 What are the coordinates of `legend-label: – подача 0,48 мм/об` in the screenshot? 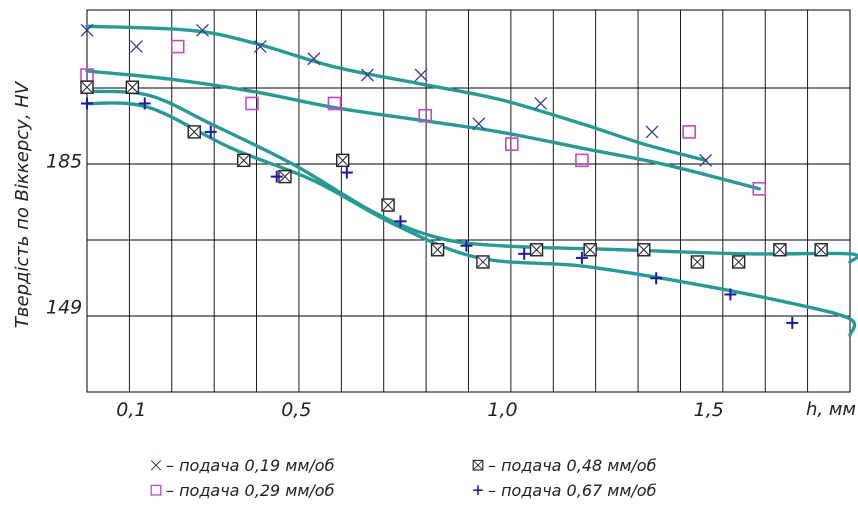 It's located at (572, 465).